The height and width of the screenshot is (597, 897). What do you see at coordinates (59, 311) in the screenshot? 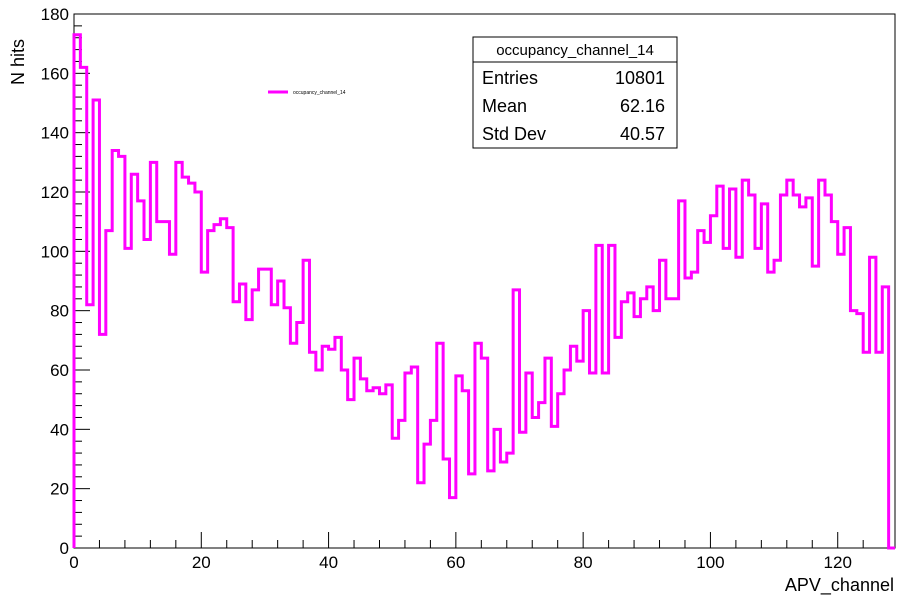
I see `y-tick-label: 80` at bounding box center [59, 311].